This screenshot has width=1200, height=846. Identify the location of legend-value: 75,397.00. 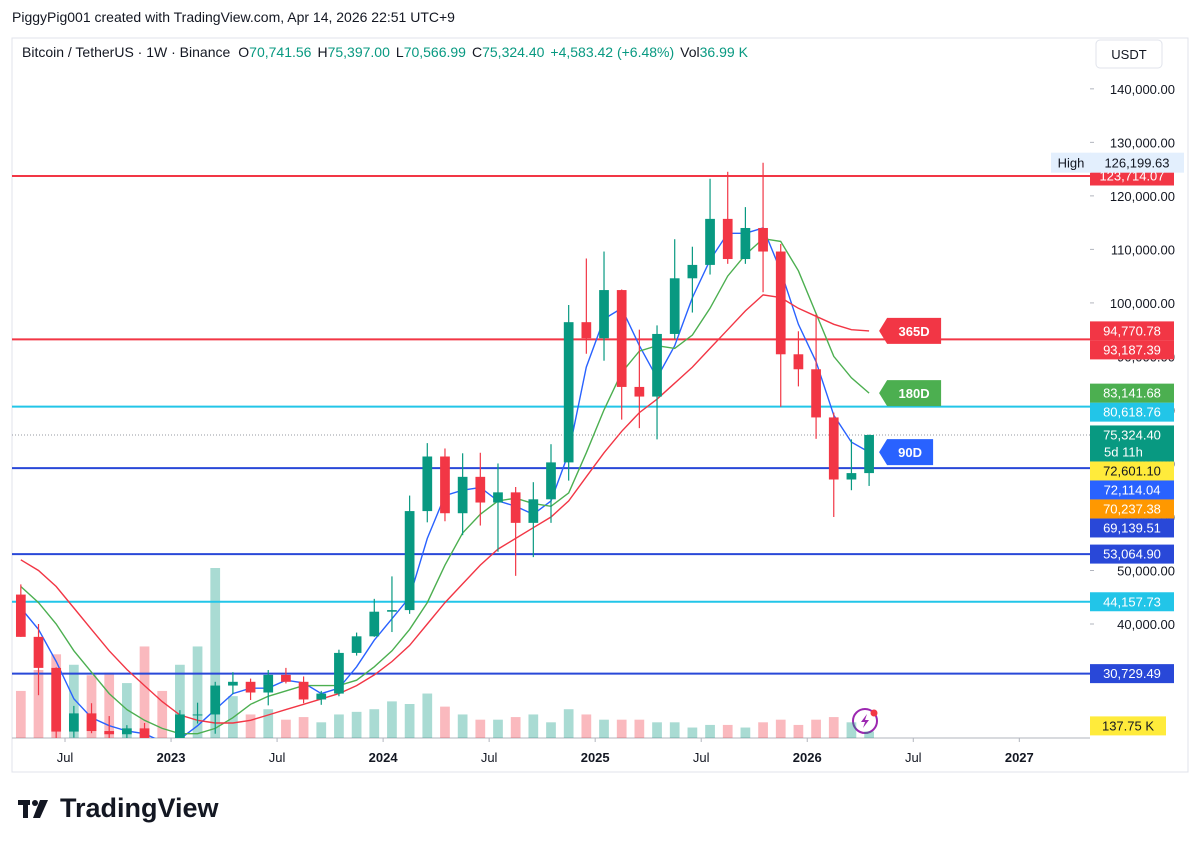
(358, 52).